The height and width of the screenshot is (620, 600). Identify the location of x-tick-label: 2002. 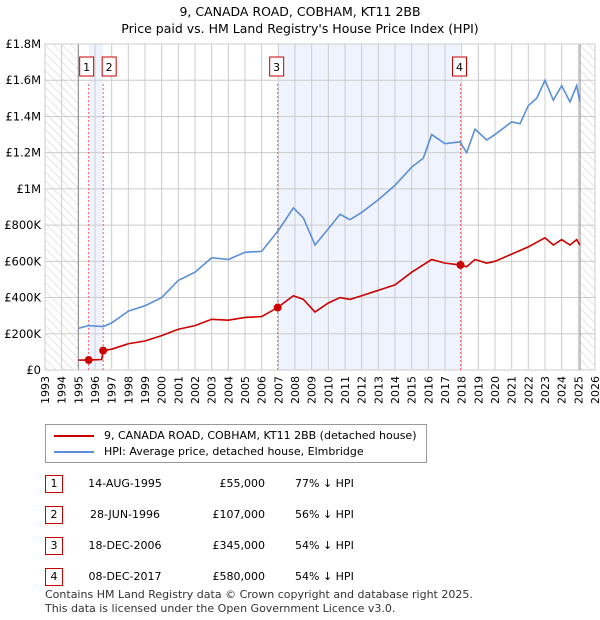
(195, 390).